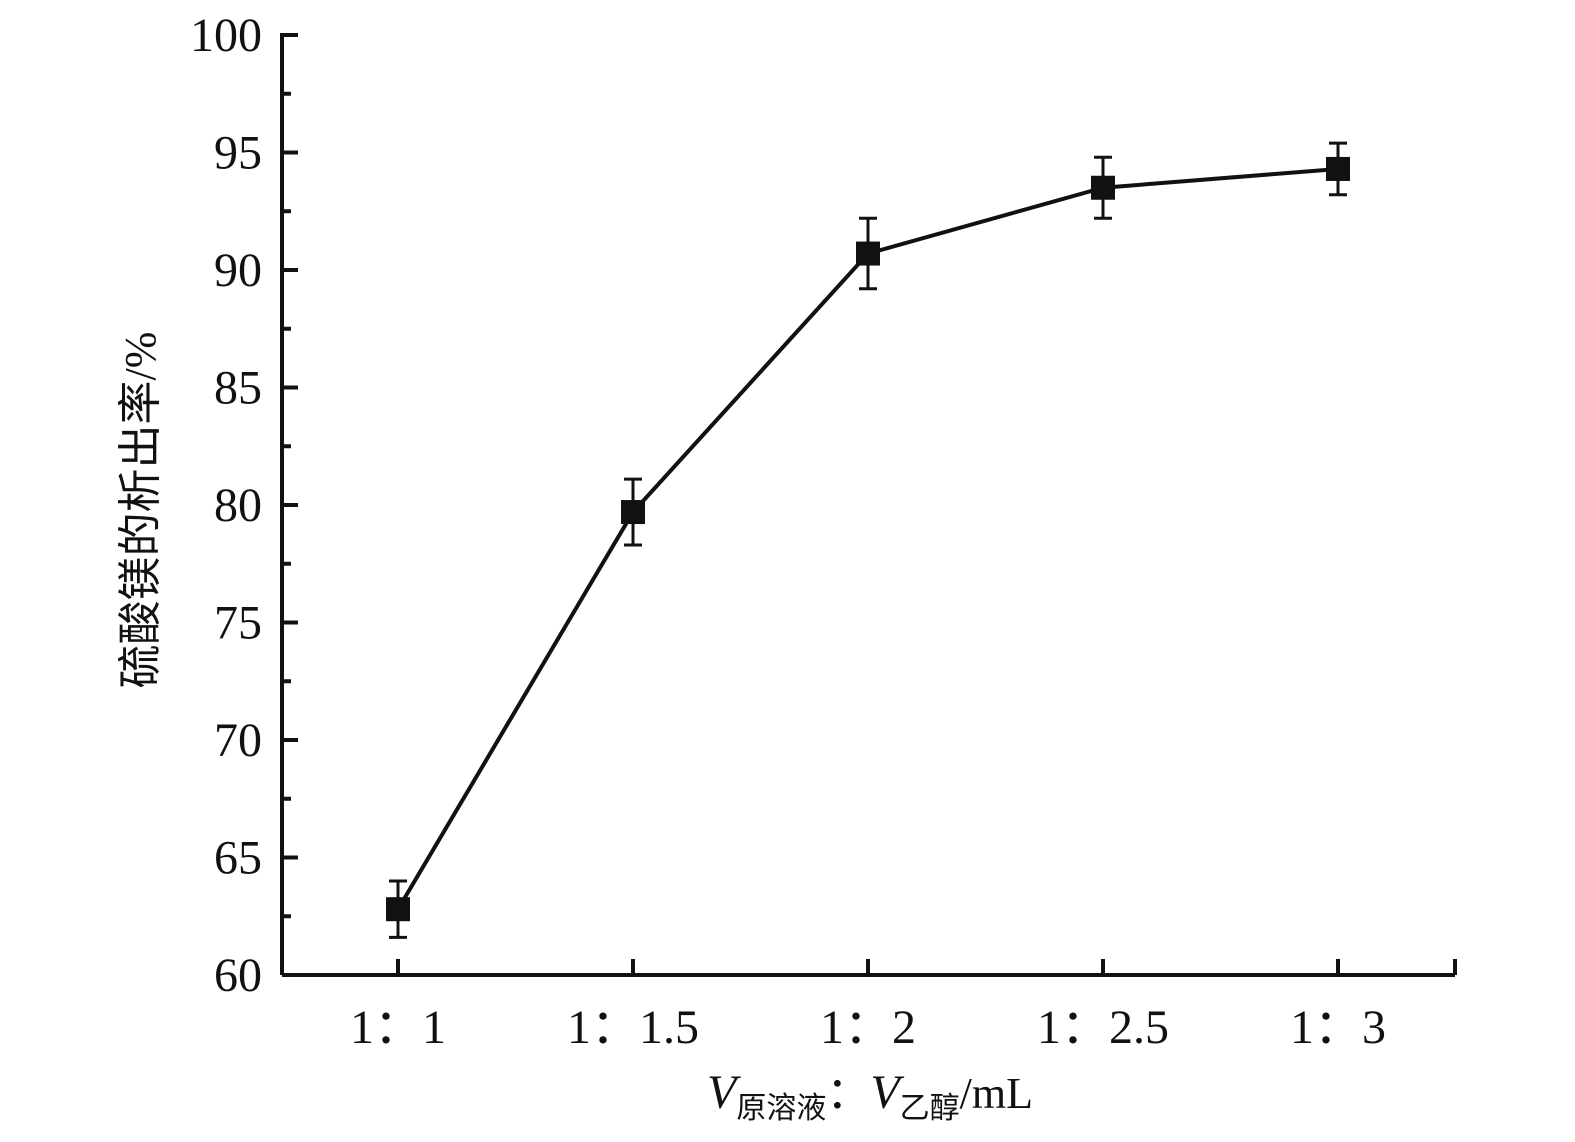 The width and height of the screenshot is (1575, 1142). What do you see at coordinates (1338, 1027) in the screenshot?
I see `x-tick-label: 1：3` at bounding box center [1338, 1027].